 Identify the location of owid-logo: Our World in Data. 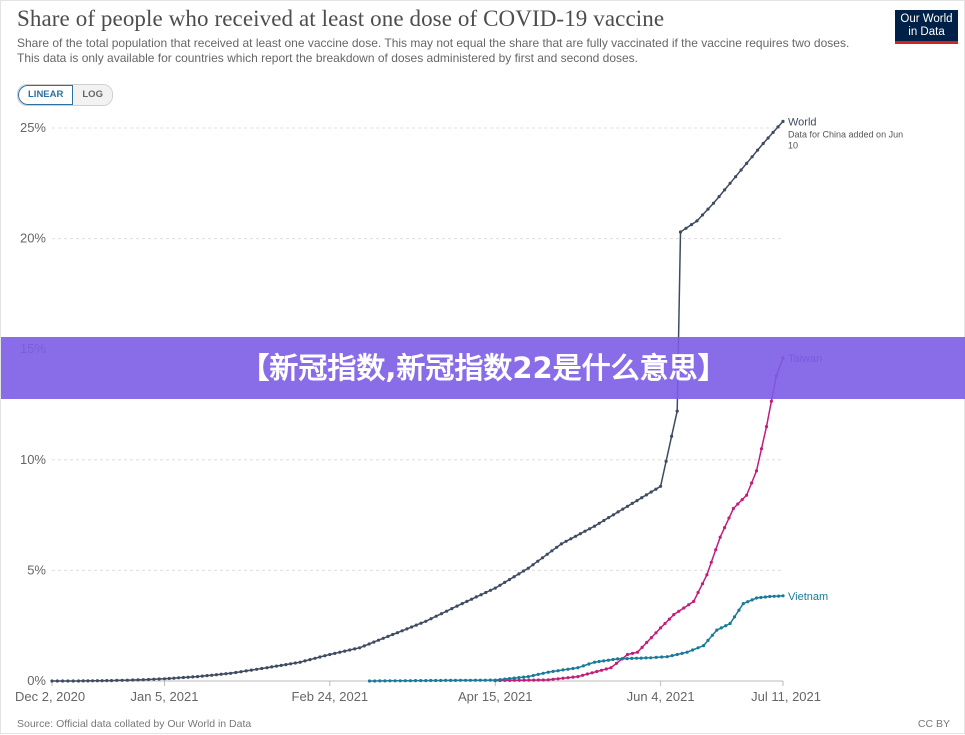
(926, 27).